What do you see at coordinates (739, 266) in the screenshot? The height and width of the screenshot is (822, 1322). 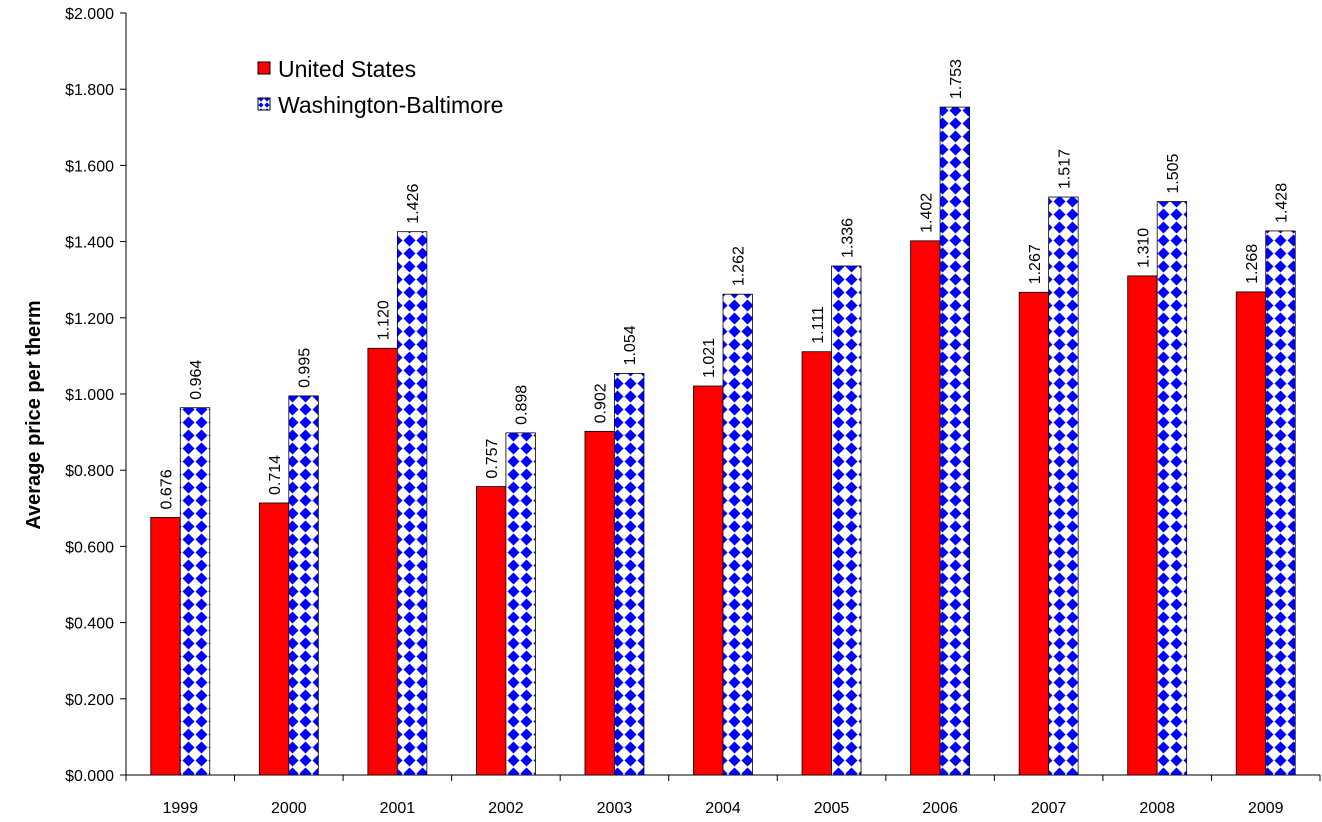 I see `data-label-washington-baltimore-2004: 1.262` at bounding box center [739, 266].